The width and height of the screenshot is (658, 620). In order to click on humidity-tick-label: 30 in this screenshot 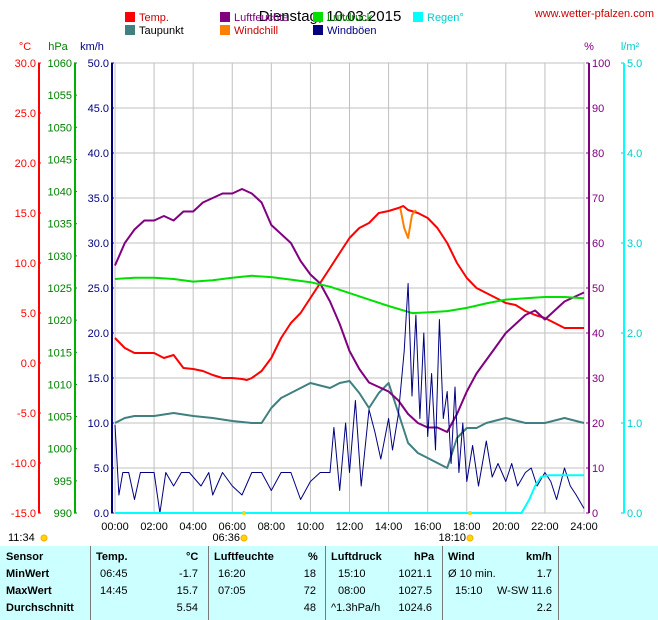, I will do `click(598, 379)`.